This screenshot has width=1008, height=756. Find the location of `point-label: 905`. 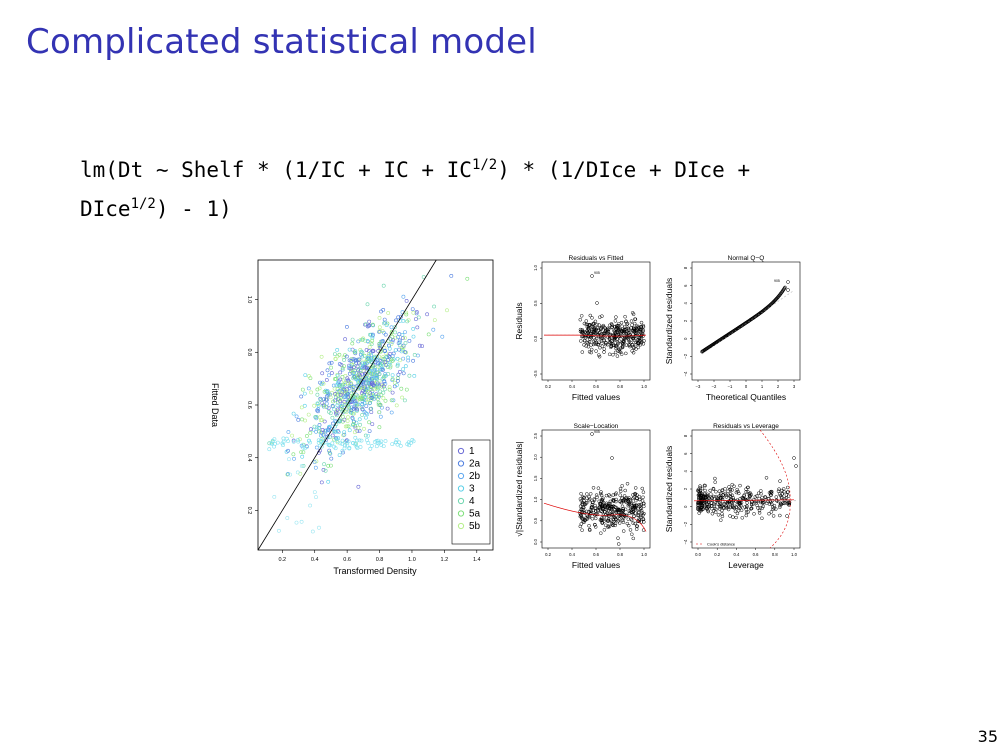

point-label: 905 is located at coordinates (597, 432).